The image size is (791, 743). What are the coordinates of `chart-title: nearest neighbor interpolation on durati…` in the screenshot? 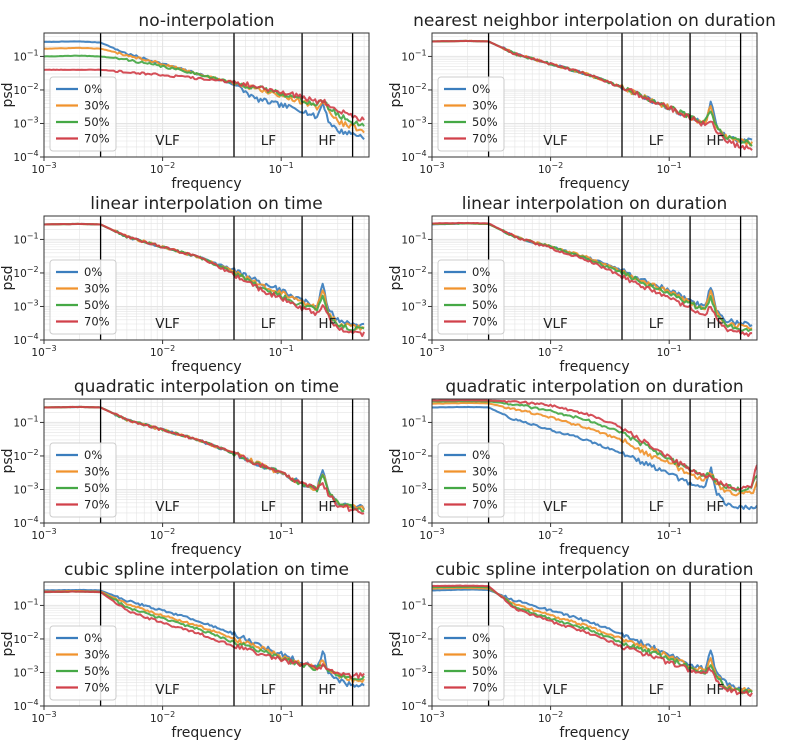 It's located at (594, 21).